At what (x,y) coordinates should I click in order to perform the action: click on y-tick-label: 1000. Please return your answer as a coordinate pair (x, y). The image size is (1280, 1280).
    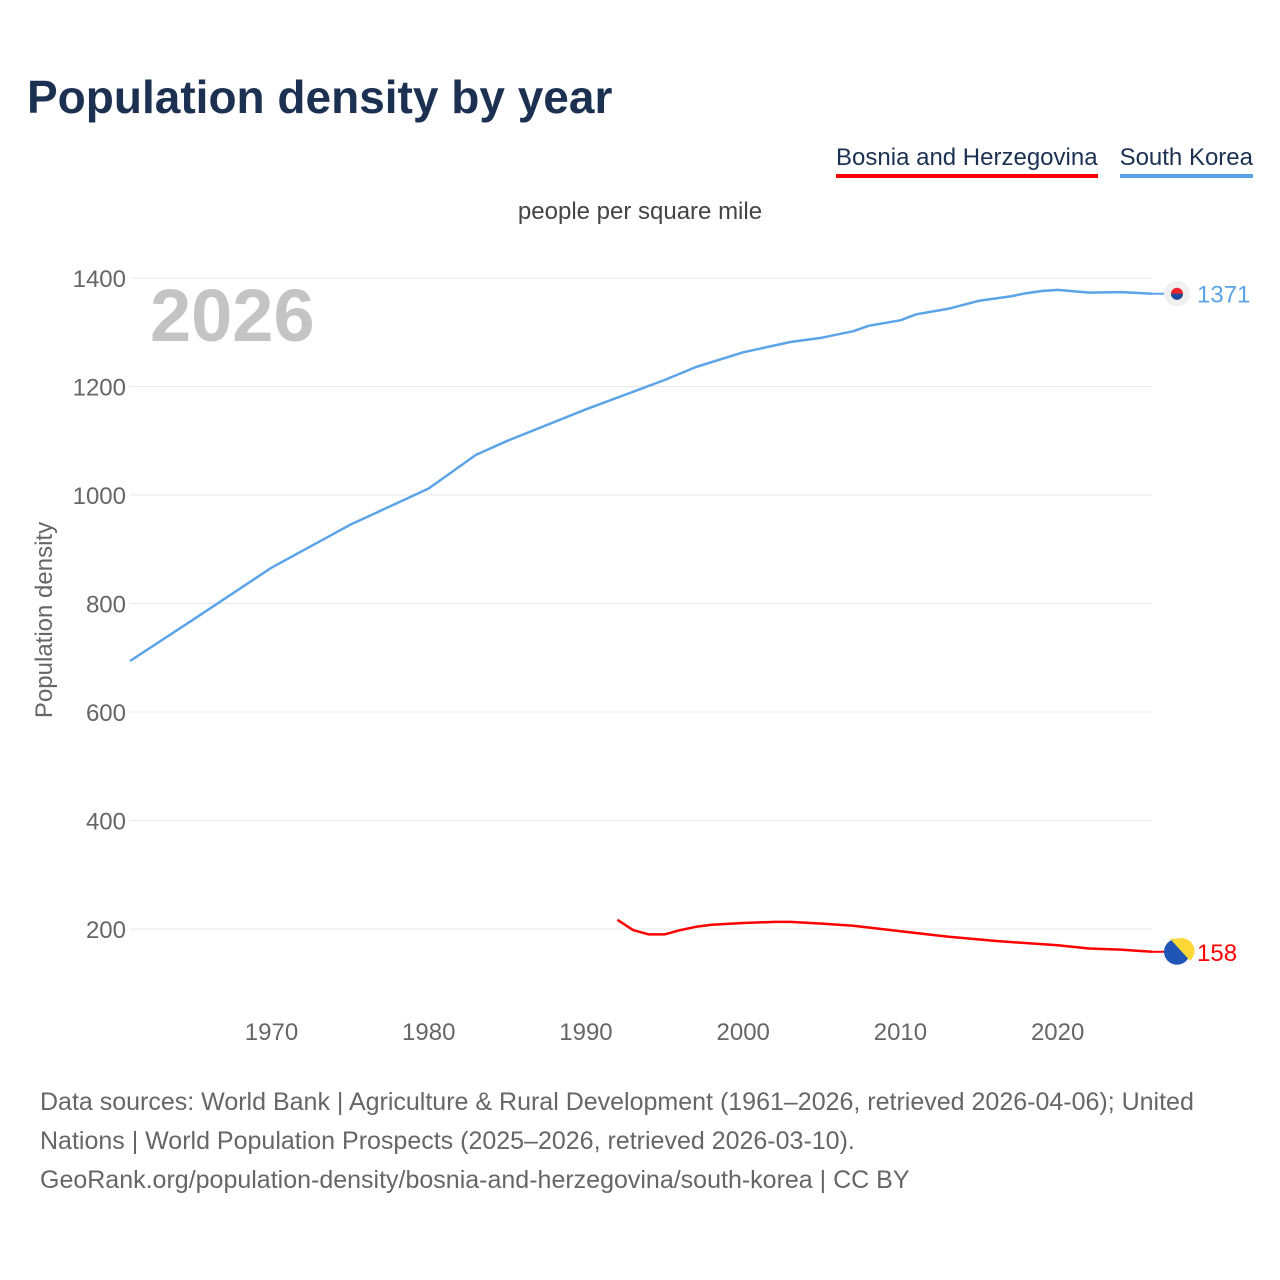
    Looking at the image, I should click on (99, 496).